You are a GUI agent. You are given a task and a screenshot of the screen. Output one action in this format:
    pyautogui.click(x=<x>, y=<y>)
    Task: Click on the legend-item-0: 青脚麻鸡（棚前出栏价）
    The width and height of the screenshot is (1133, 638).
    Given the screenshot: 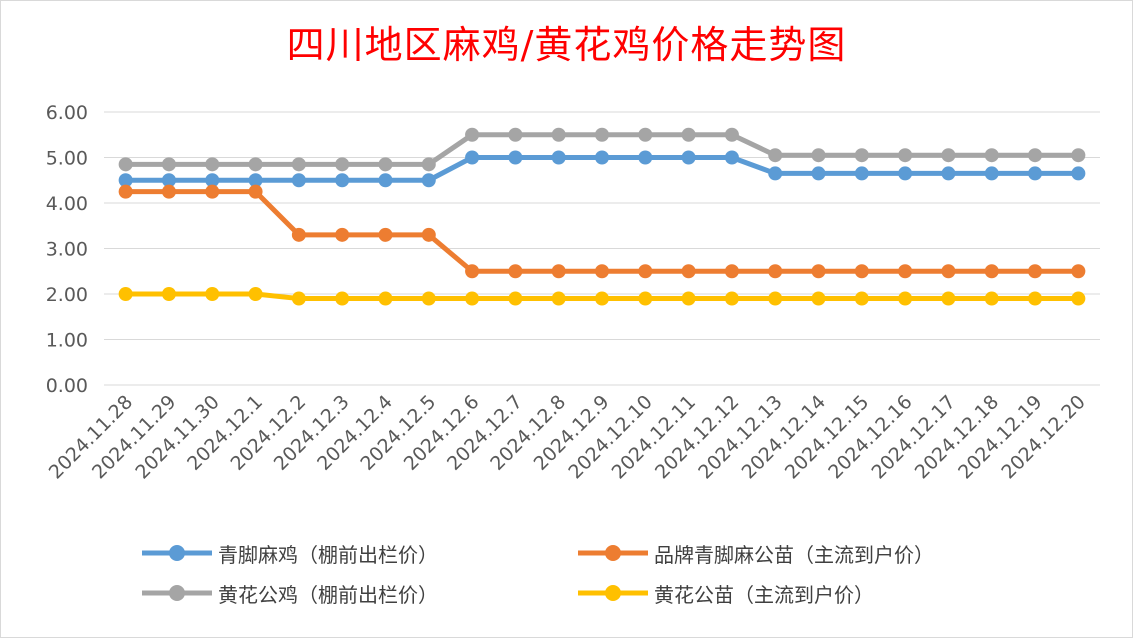 What is the action you would take?
    pyautogui.click(x=289, y=553)
    